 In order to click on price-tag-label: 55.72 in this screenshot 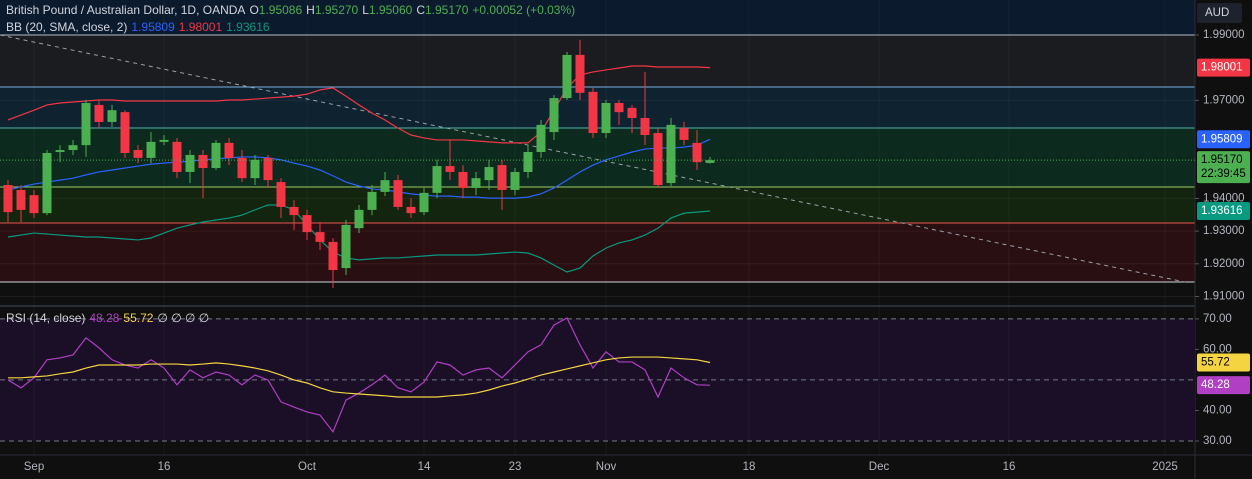, I will do `click(1215, 363)`.